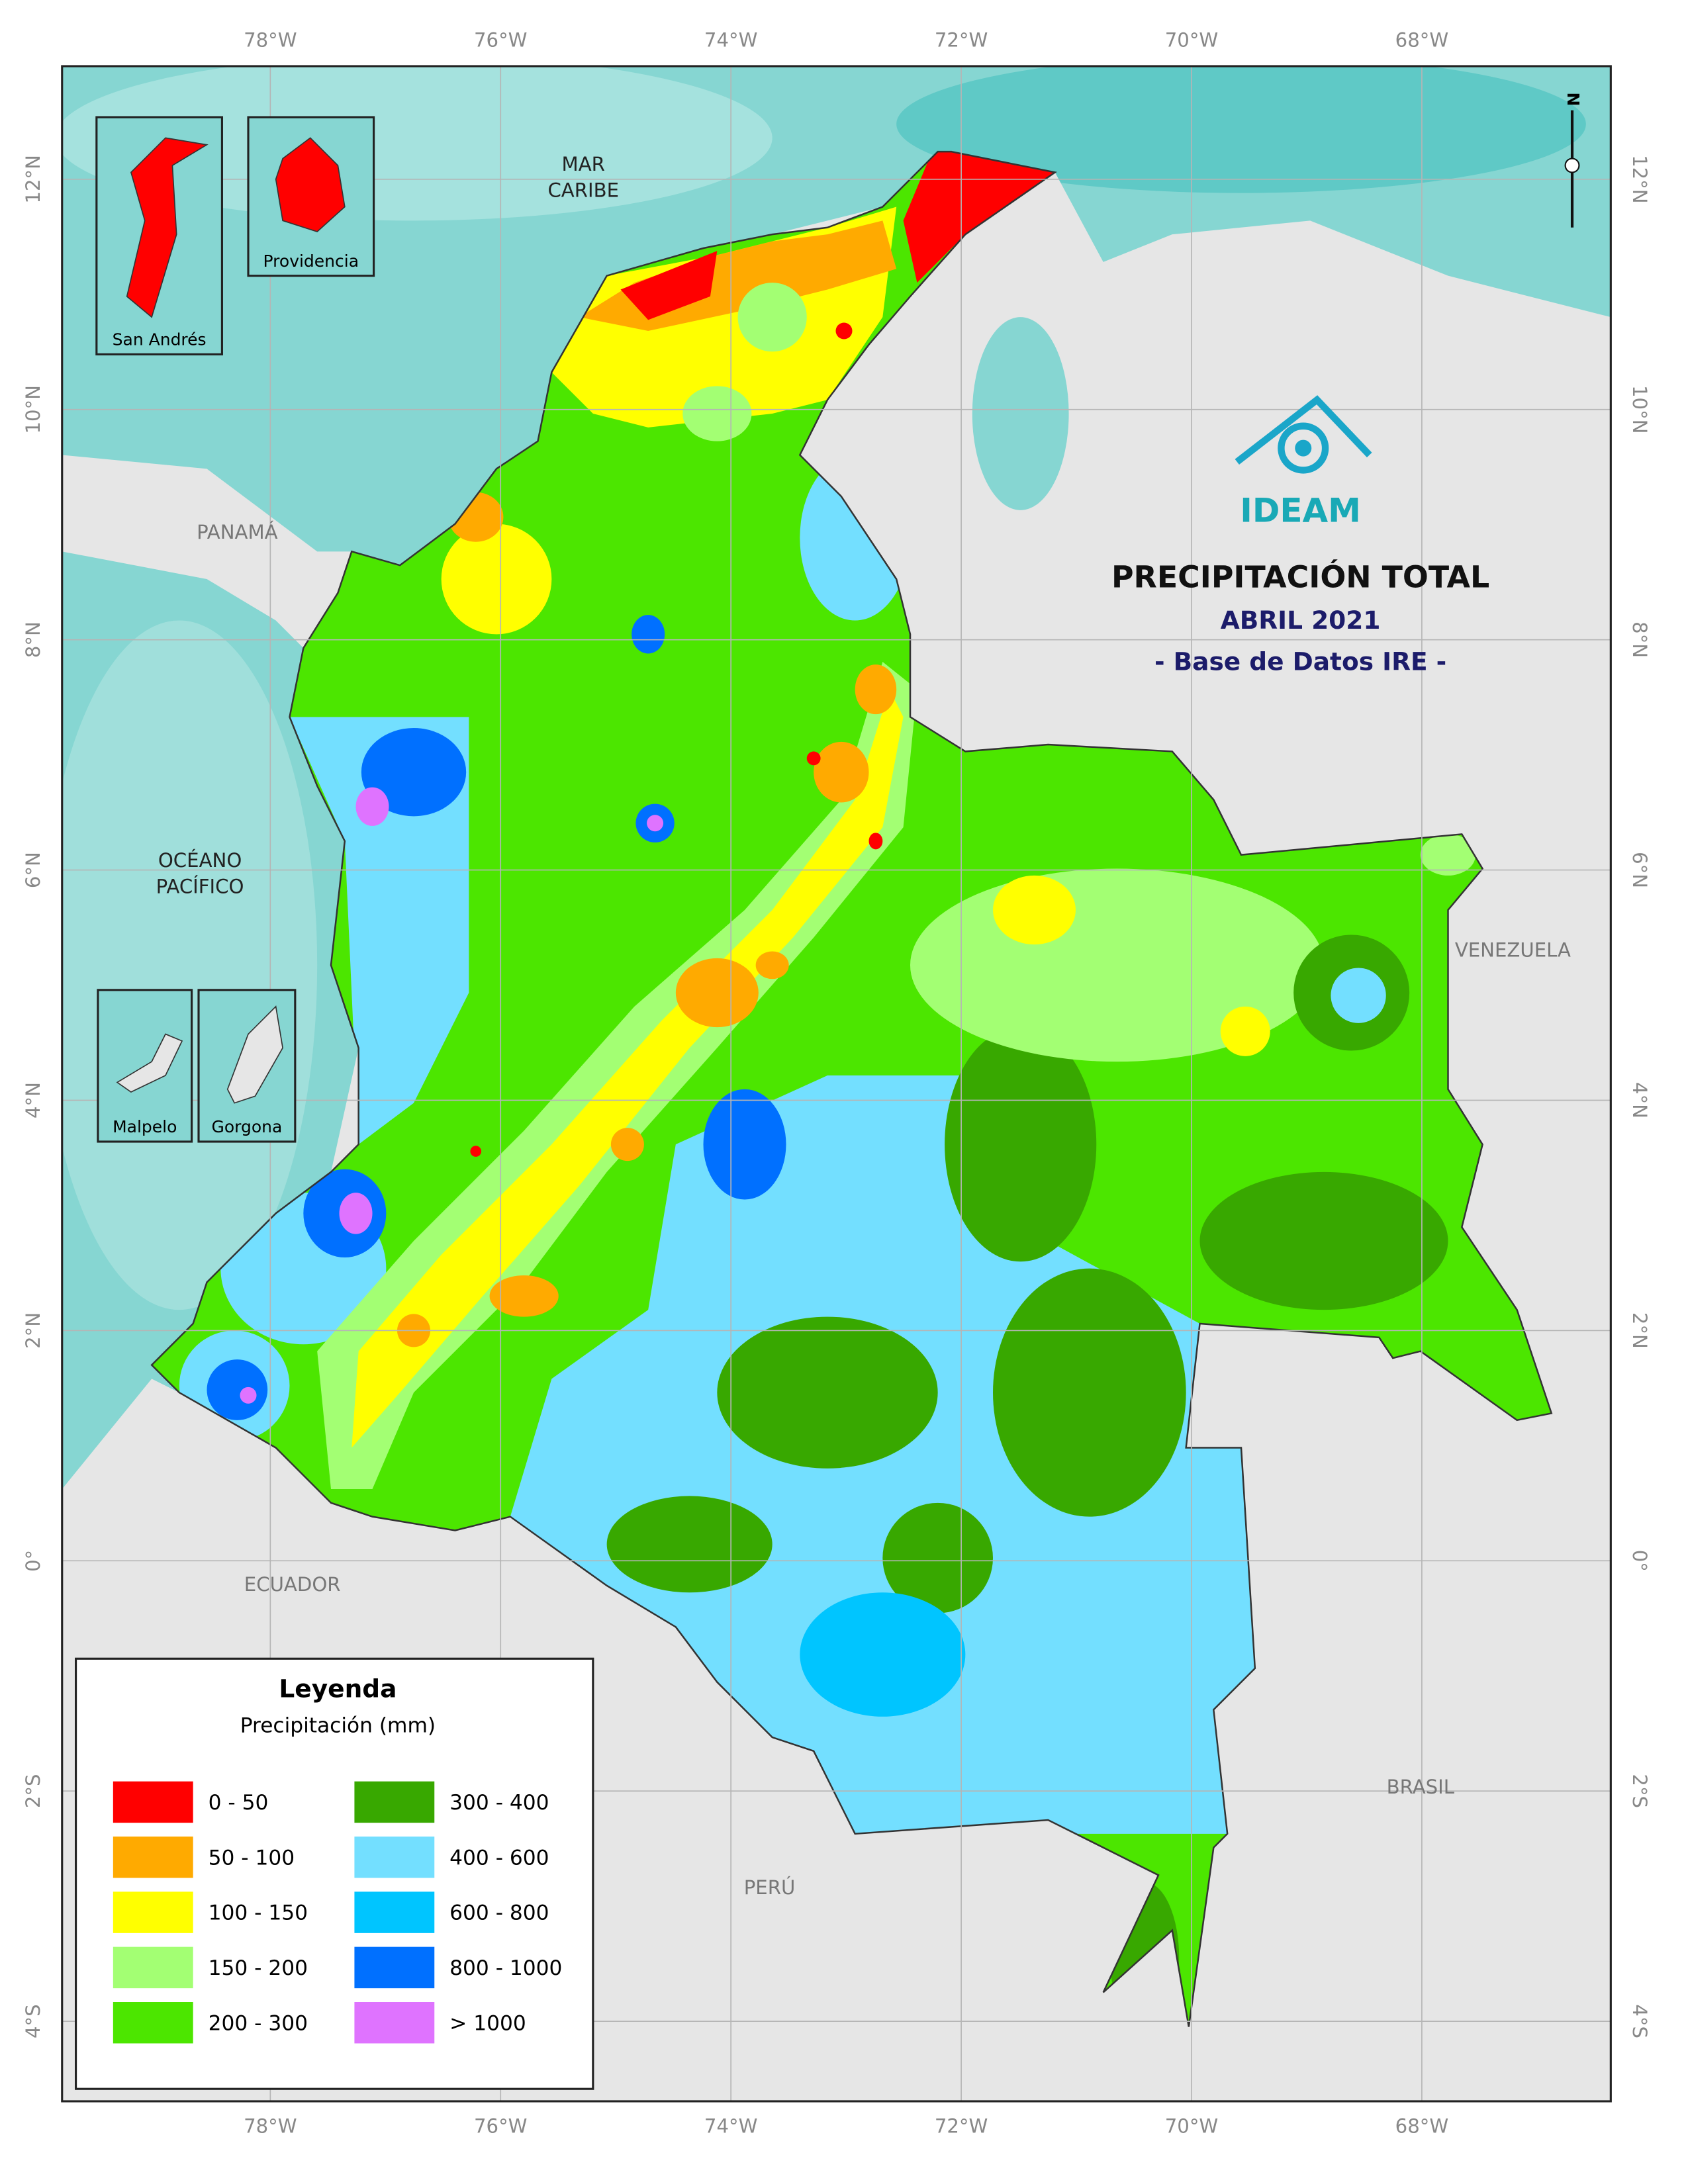 The height and width of the screenshot is (2184, 1688). Describe the element at coordinates (1300, 661) in the screenshot. I see `map-source: - Base de Datos IRE -` at that location.